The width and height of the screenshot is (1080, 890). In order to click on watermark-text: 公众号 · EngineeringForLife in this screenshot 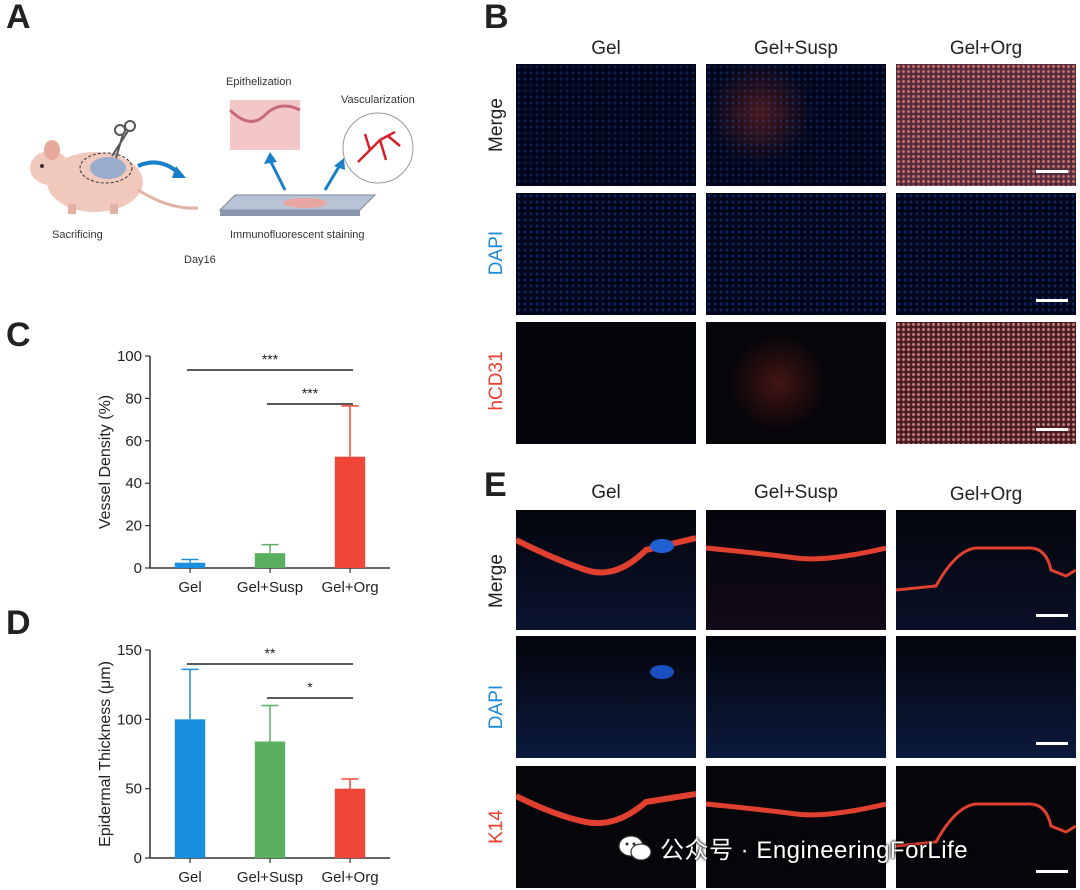, I will do `click(814, 850)`.